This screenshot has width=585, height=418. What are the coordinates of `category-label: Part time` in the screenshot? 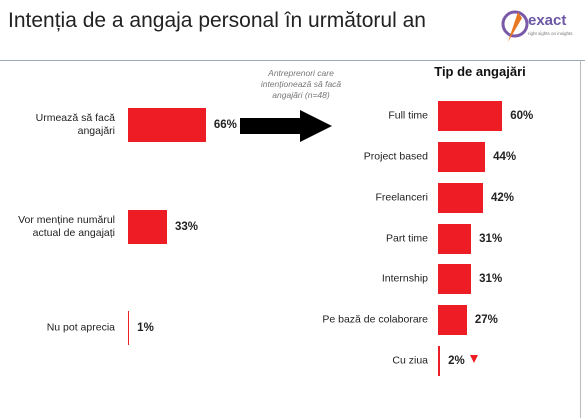 It's located at (406, 238).